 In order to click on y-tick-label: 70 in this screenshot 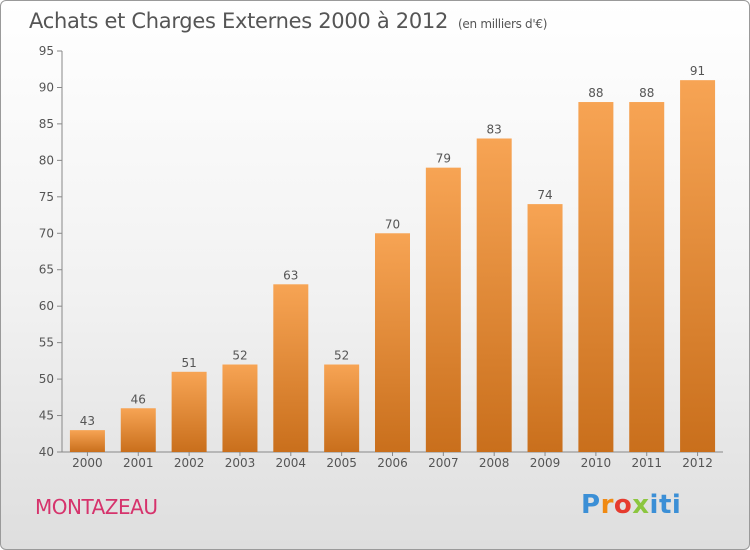, I will do `click(46, 233)`.